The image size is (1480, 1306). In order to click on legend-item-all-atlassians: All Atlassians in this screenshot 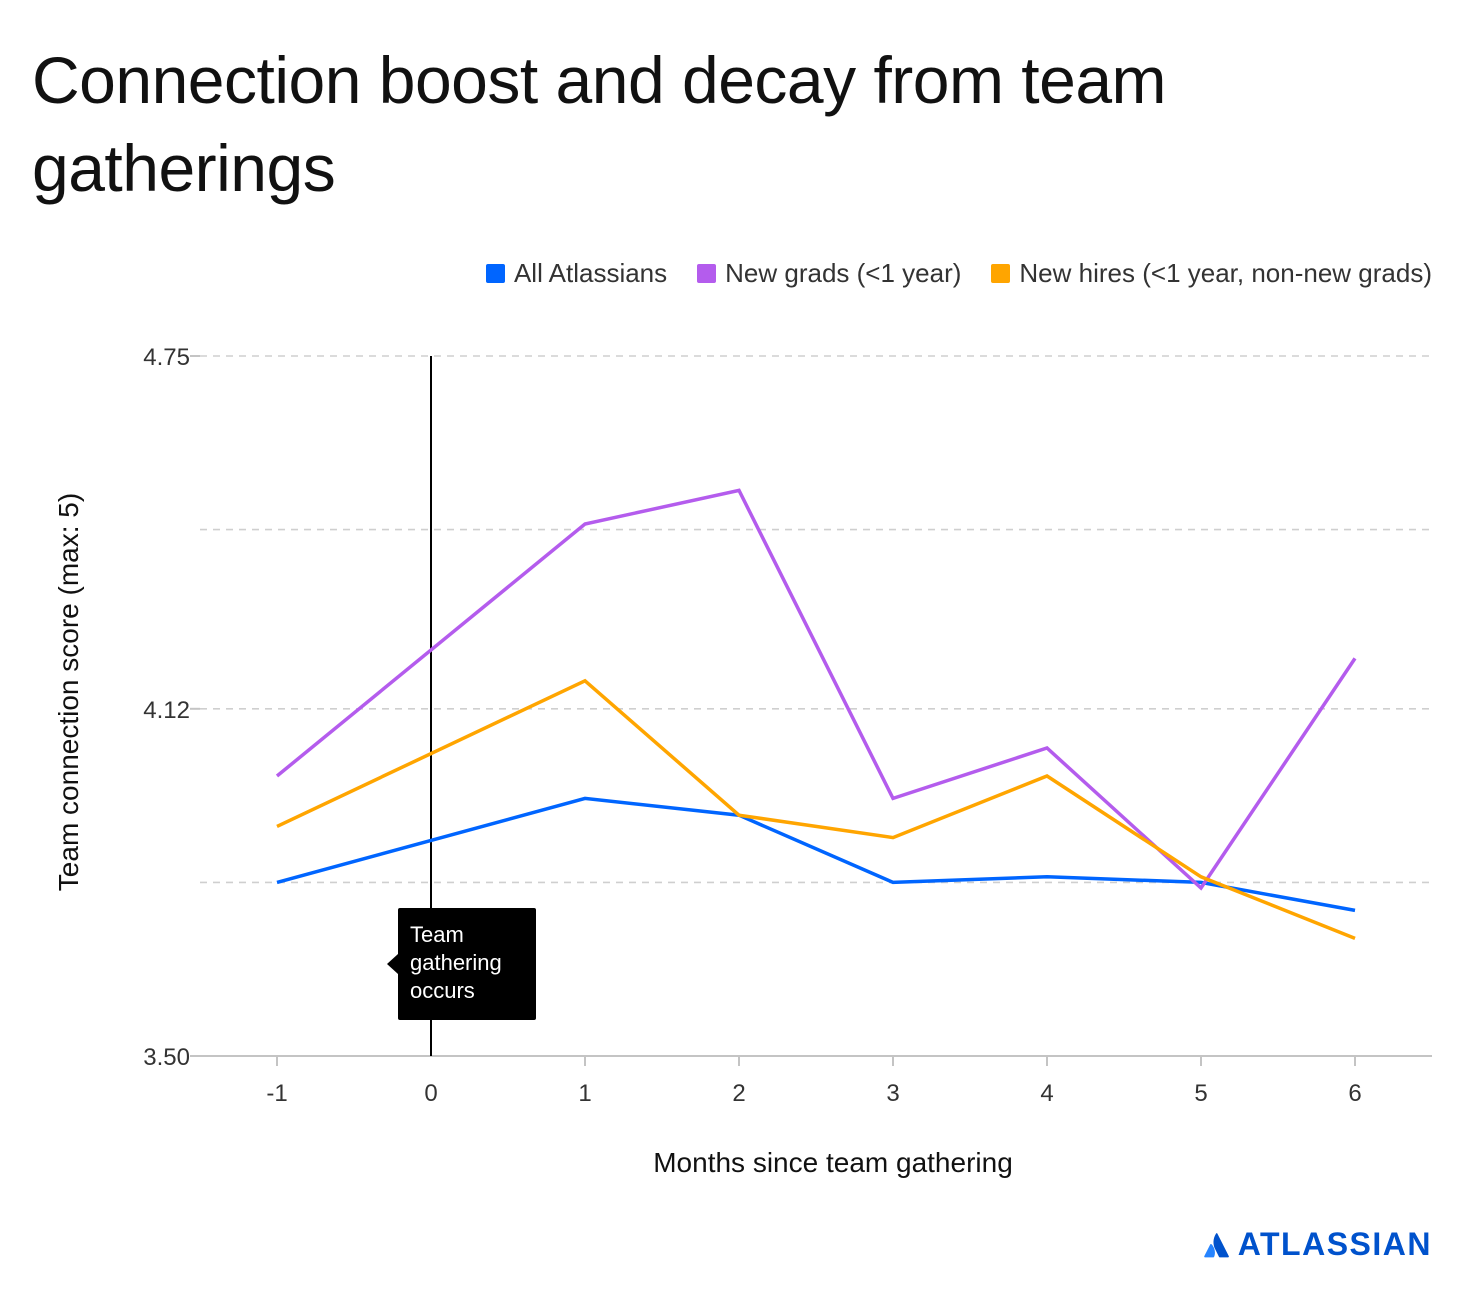, I will do `click(576, 273)`.